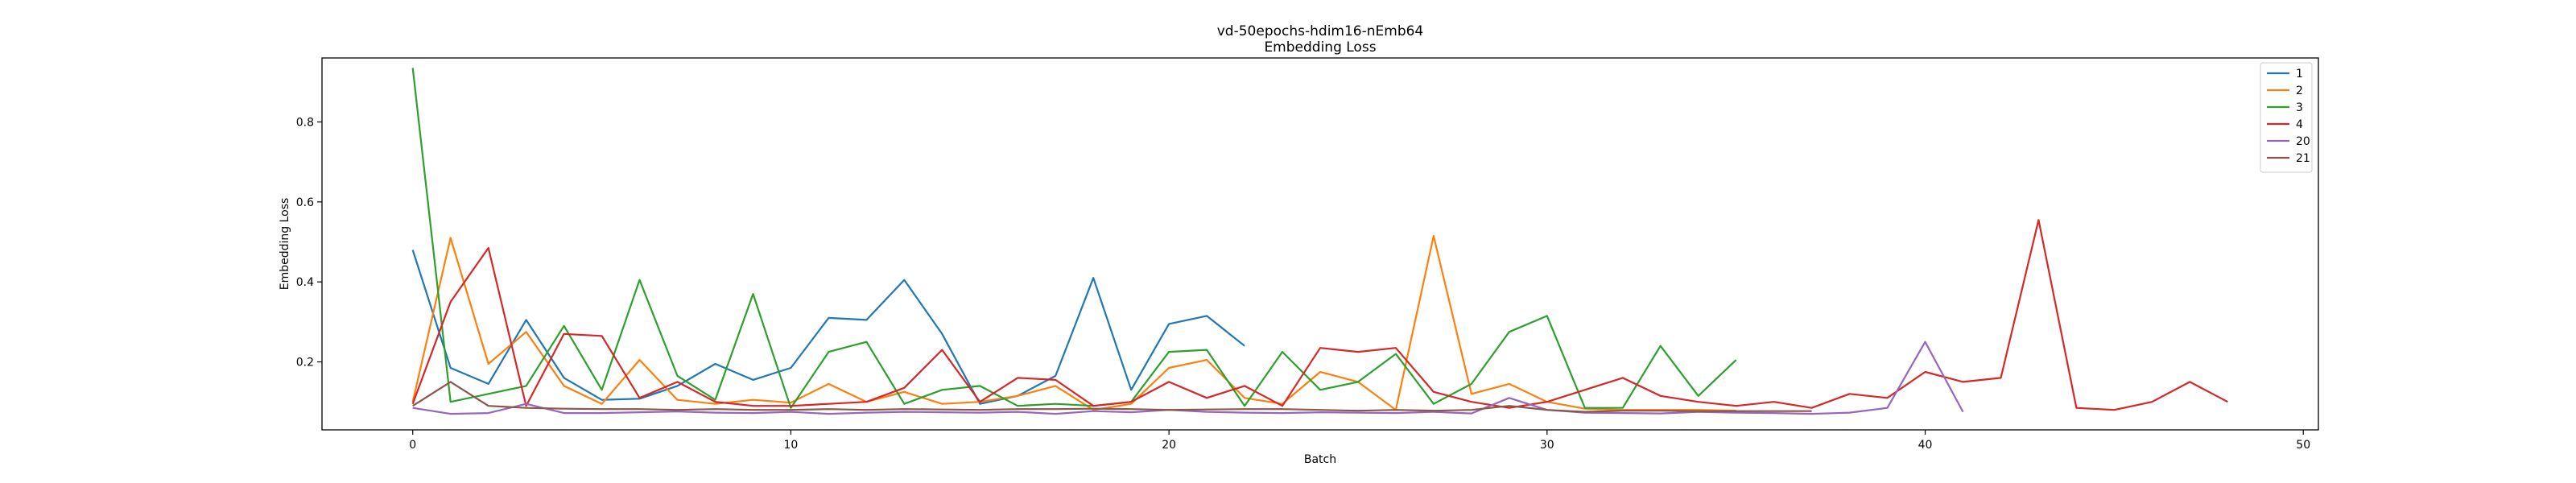 This screenshot has width=2576, height=483. What do you see at coordinates (305, 282) in the screenshot?
I see `y-tick-label: 0.4` at bounding box center [305, 282].